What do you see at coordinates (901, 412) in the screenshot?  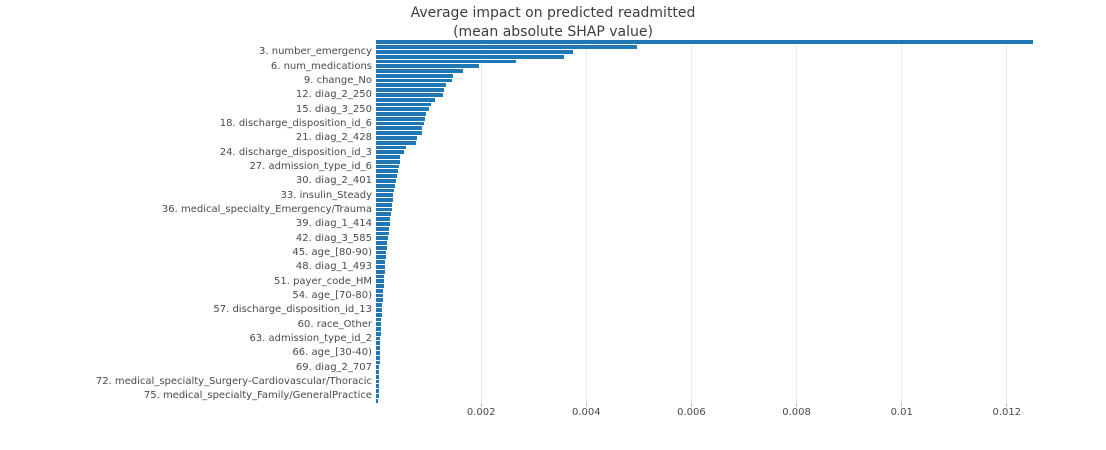 I see `x-tick-label: 0.01` at bounding box center [901, 412].